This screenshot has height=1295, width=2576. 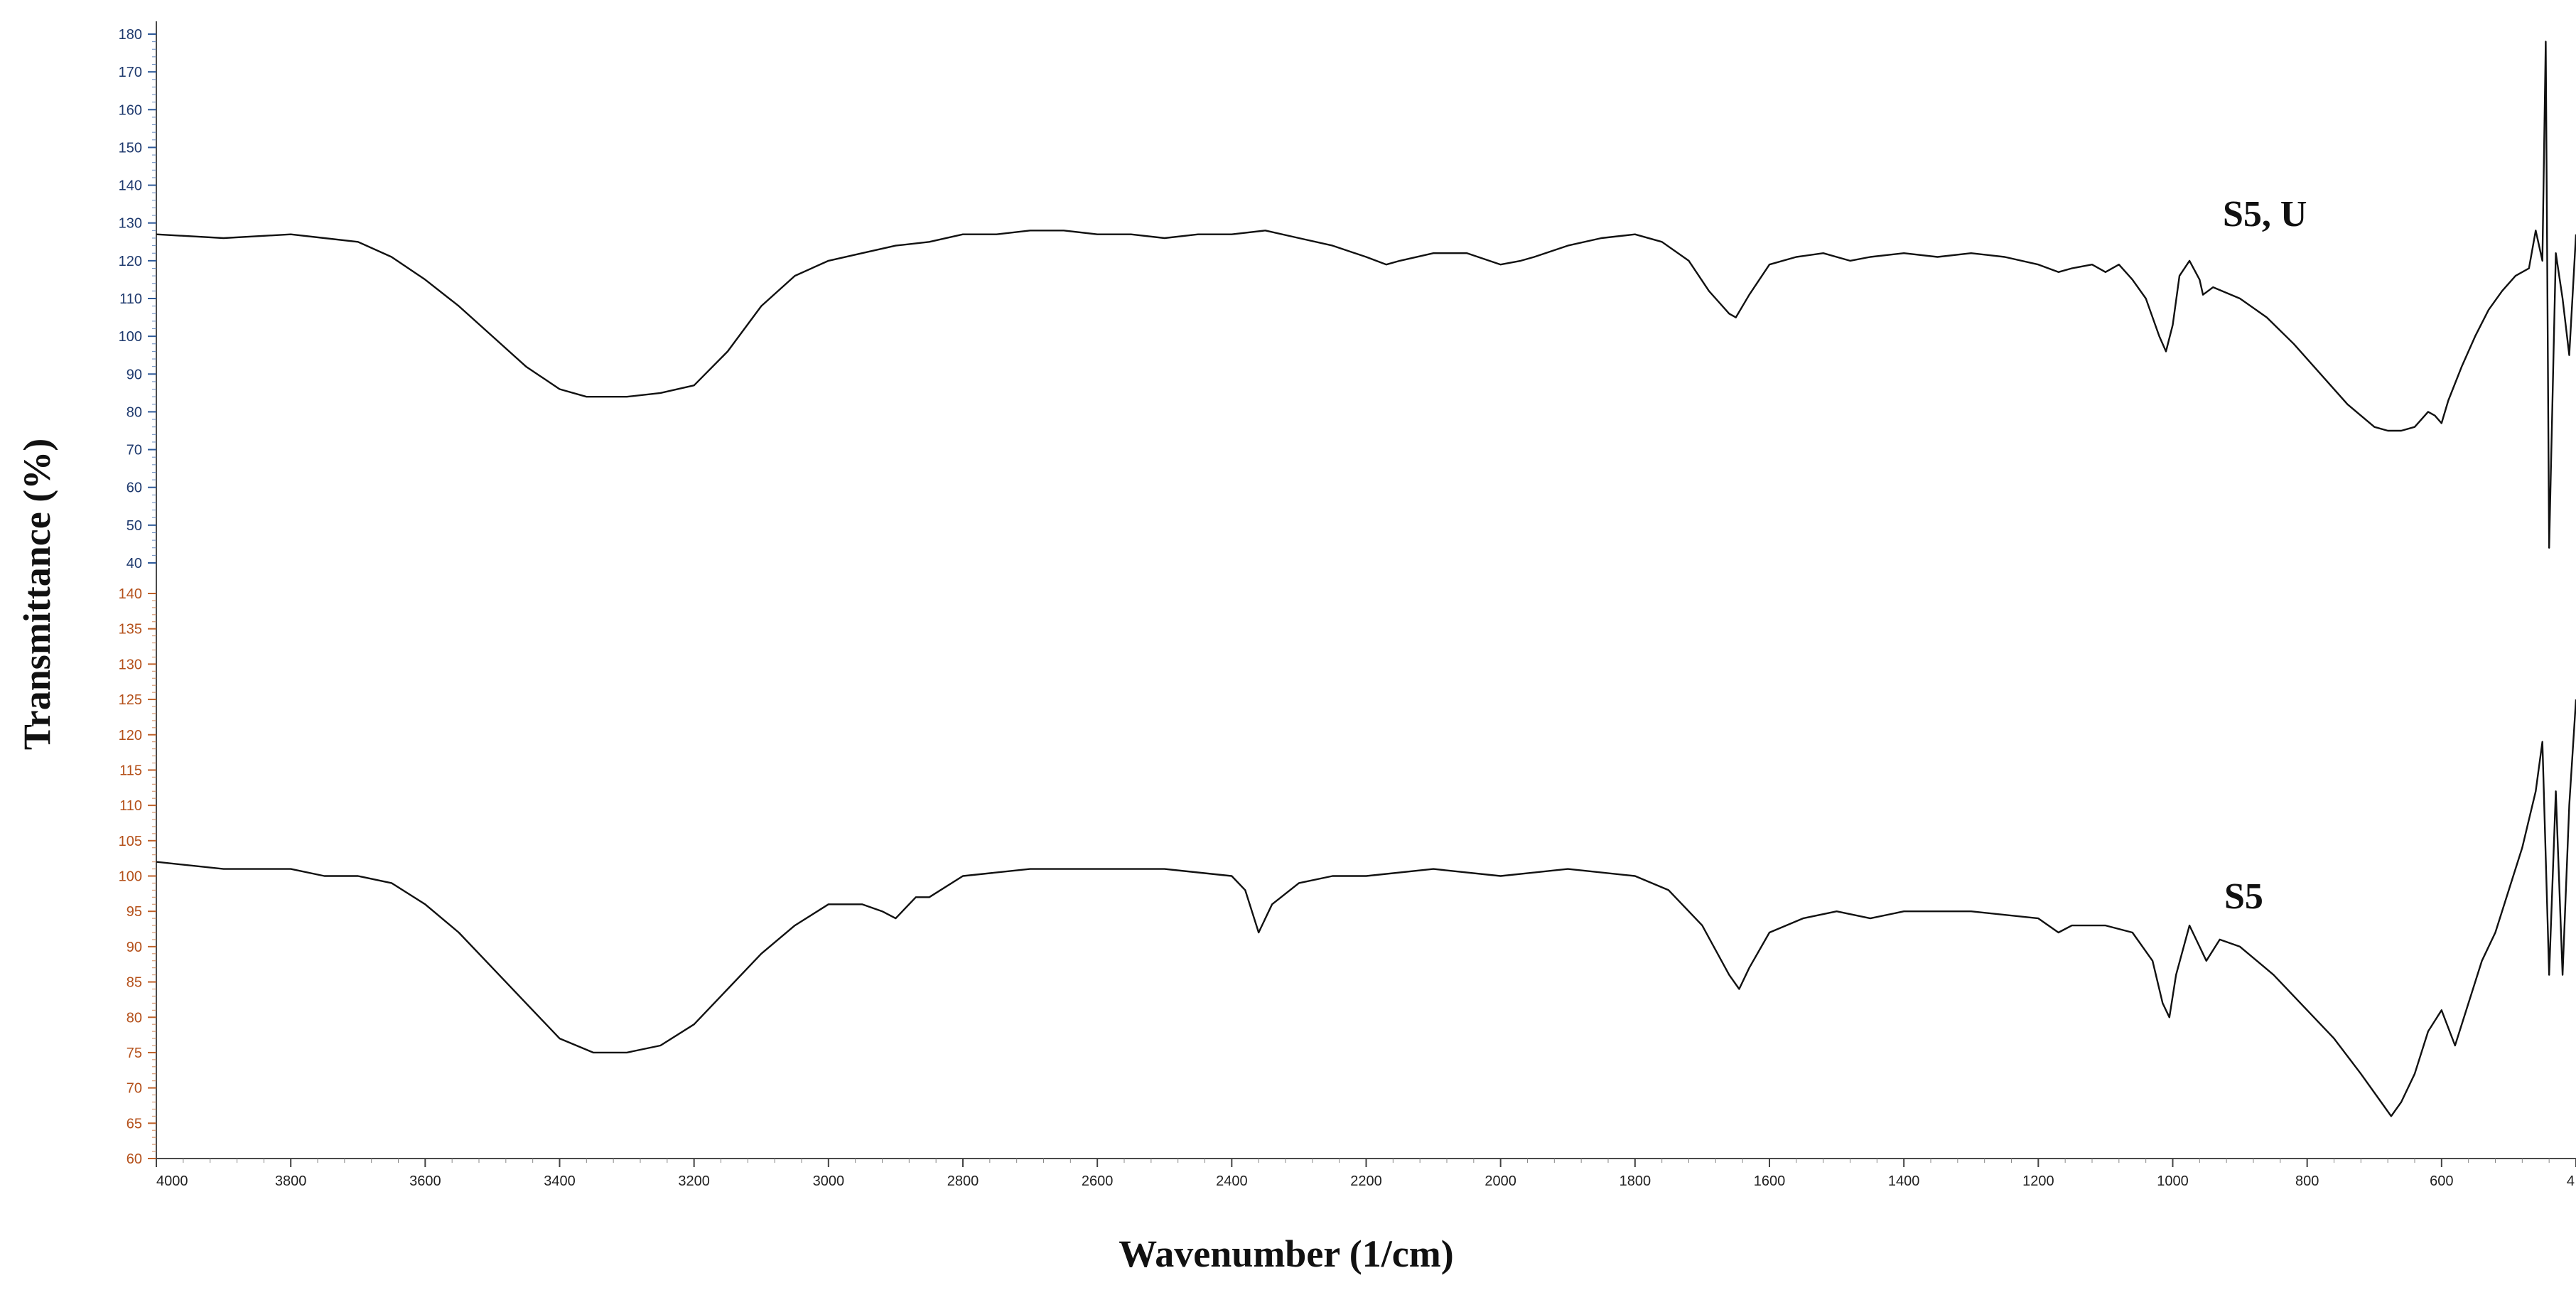 What do you see at coordinates (1500, 1181) in the screenshot?
I see `x-tick-label: 2000` at bounding box center [1500, 1181].